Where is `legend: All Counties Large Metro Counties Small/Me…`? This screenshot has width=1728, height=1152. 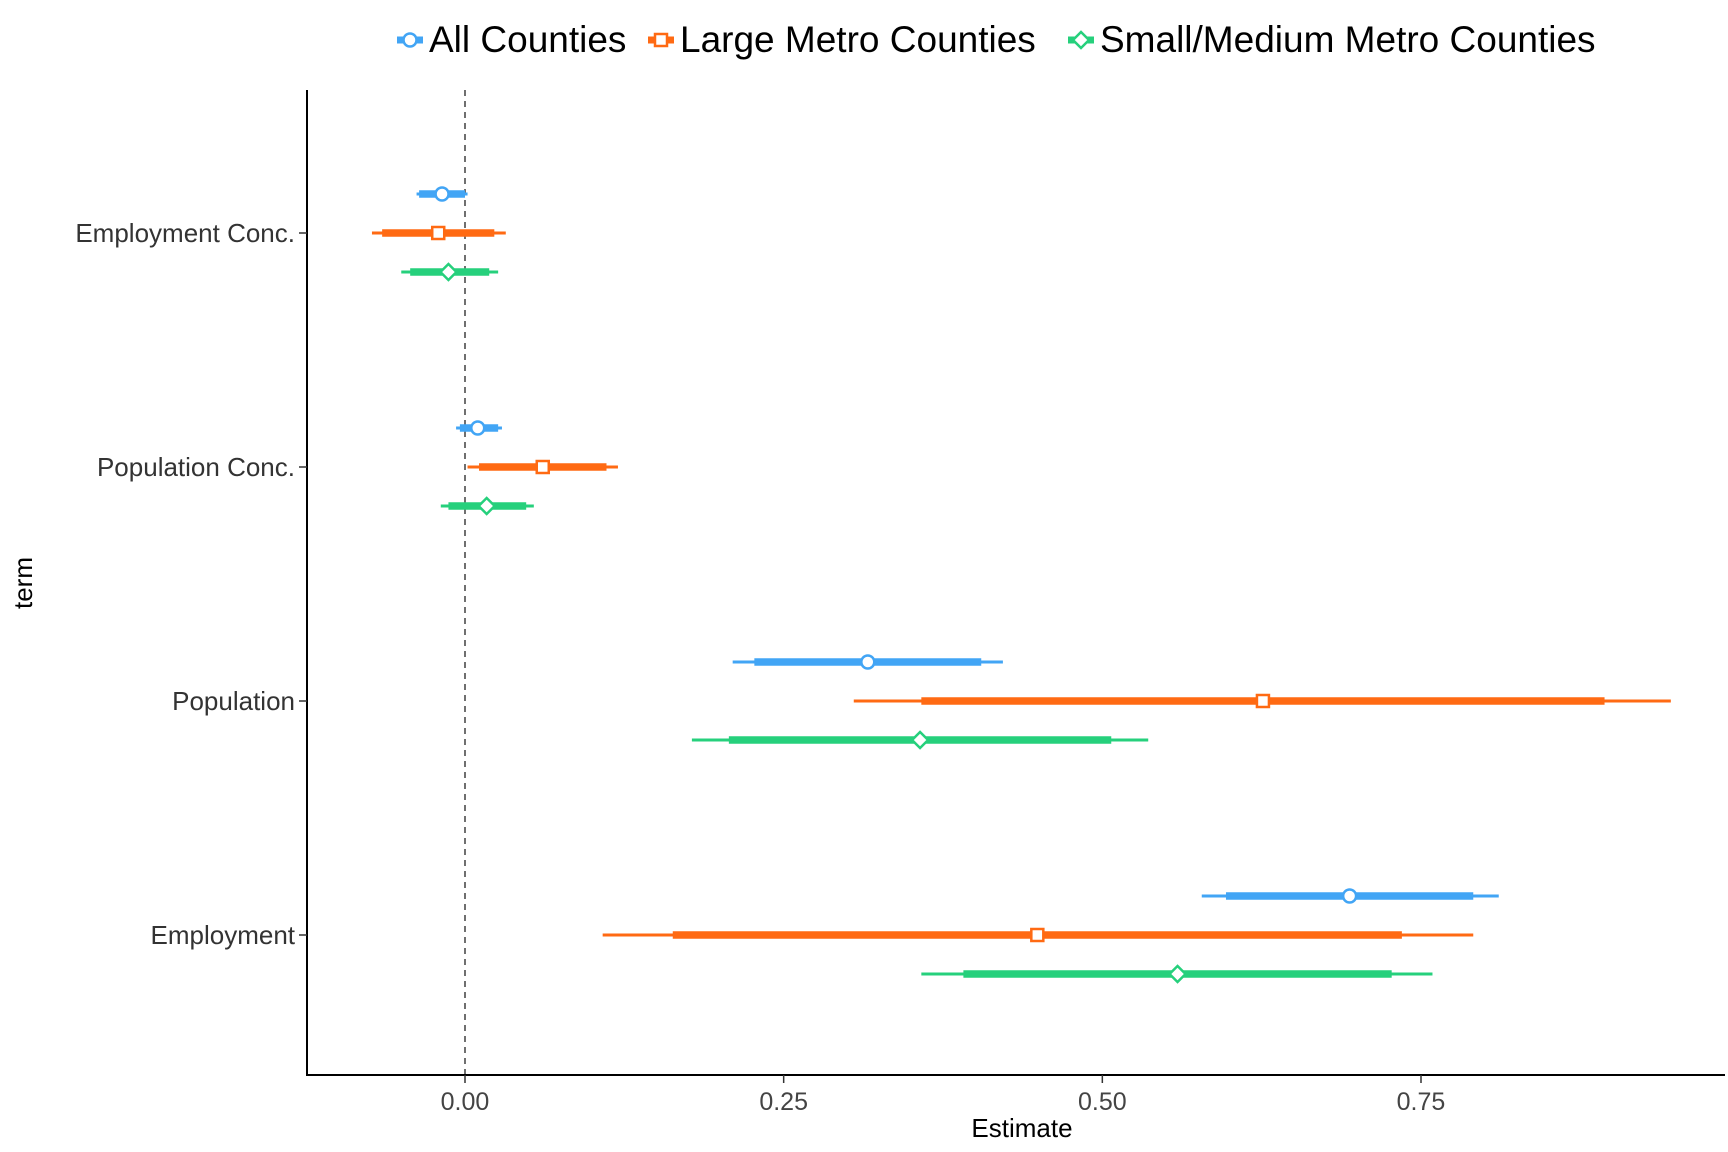
legend: All Counties Large Metro Counties Small/Me… is located at coordinates (996, 39).